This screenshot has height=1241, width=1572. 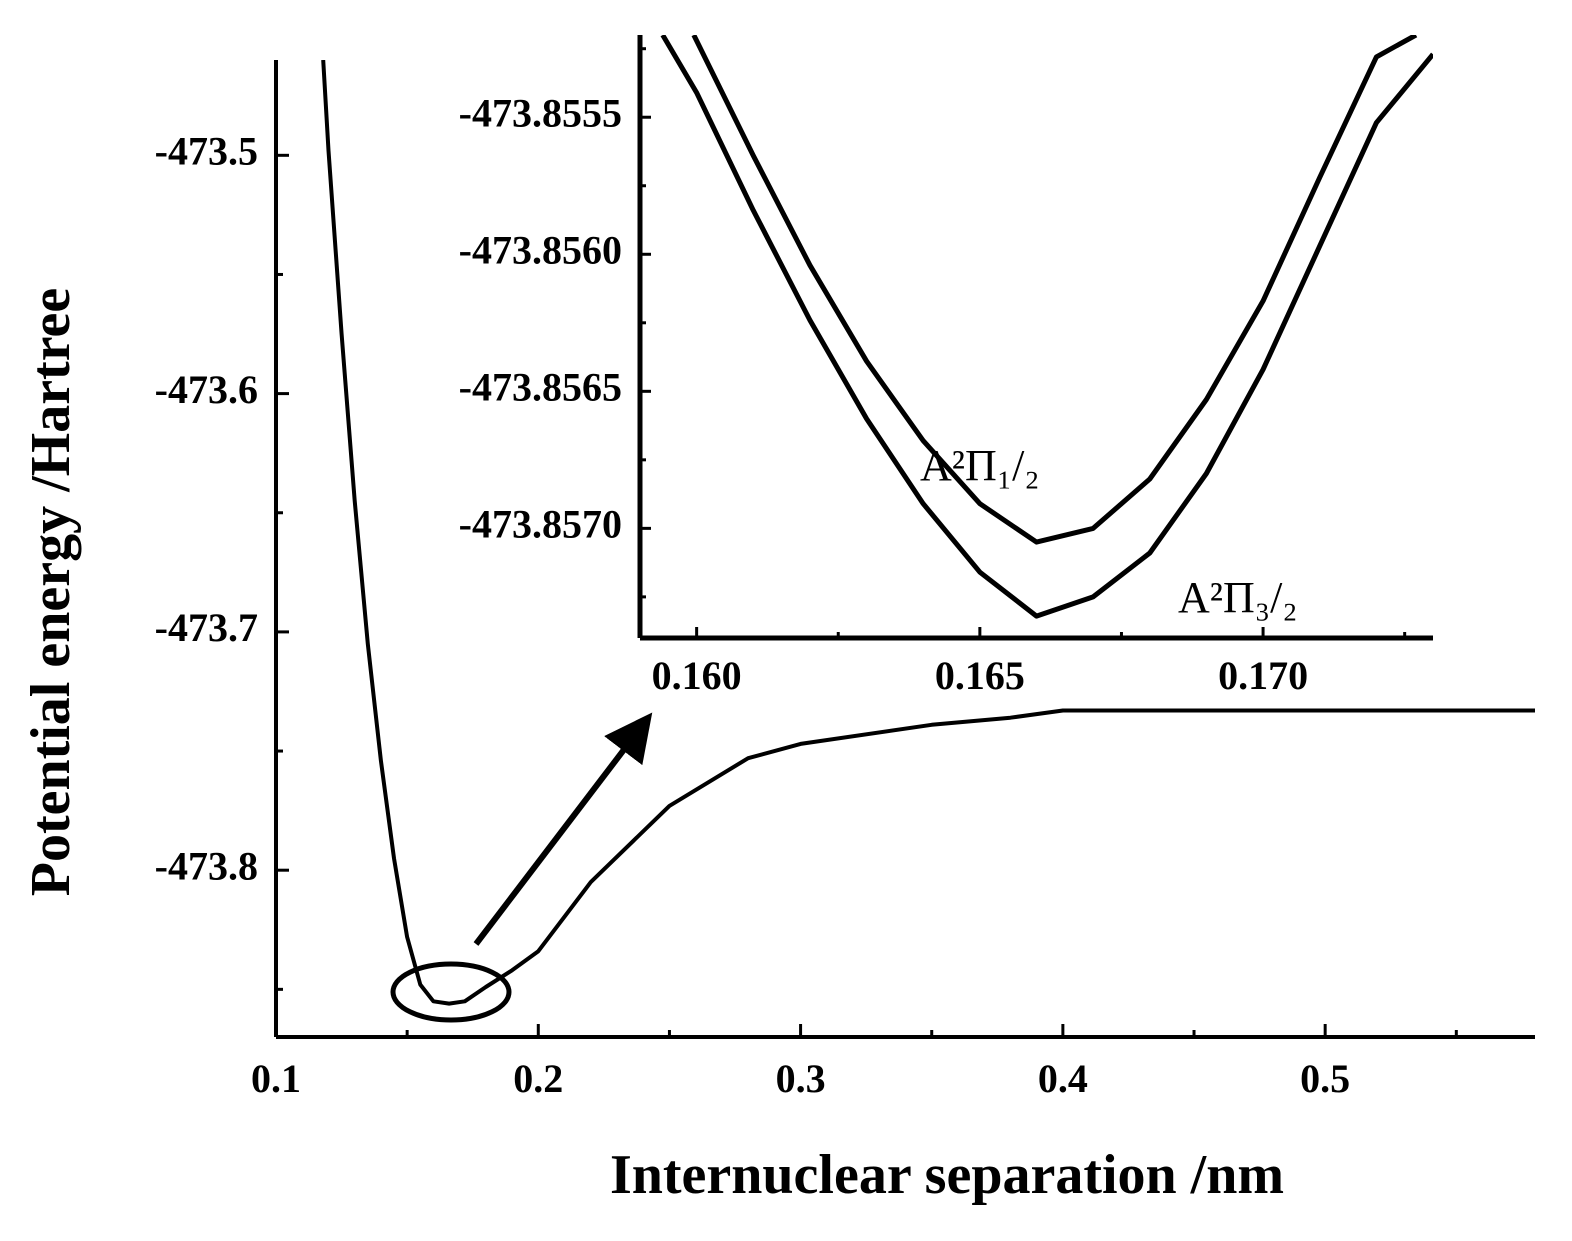 What do you see at coordinates (947, 1175) in the screenshot?
I see `x-axis-title: Internuclear separation /nm` at bounding box center [947, 1175].